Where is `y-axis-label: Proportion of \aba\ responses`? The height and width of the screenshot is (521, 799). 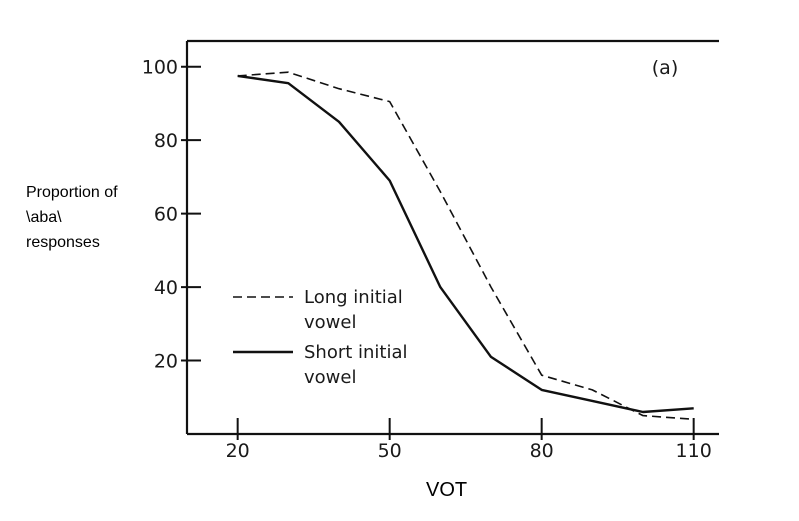
y-axis-label: Proportion of \aba\ responses is located at coordinates (91, 217).